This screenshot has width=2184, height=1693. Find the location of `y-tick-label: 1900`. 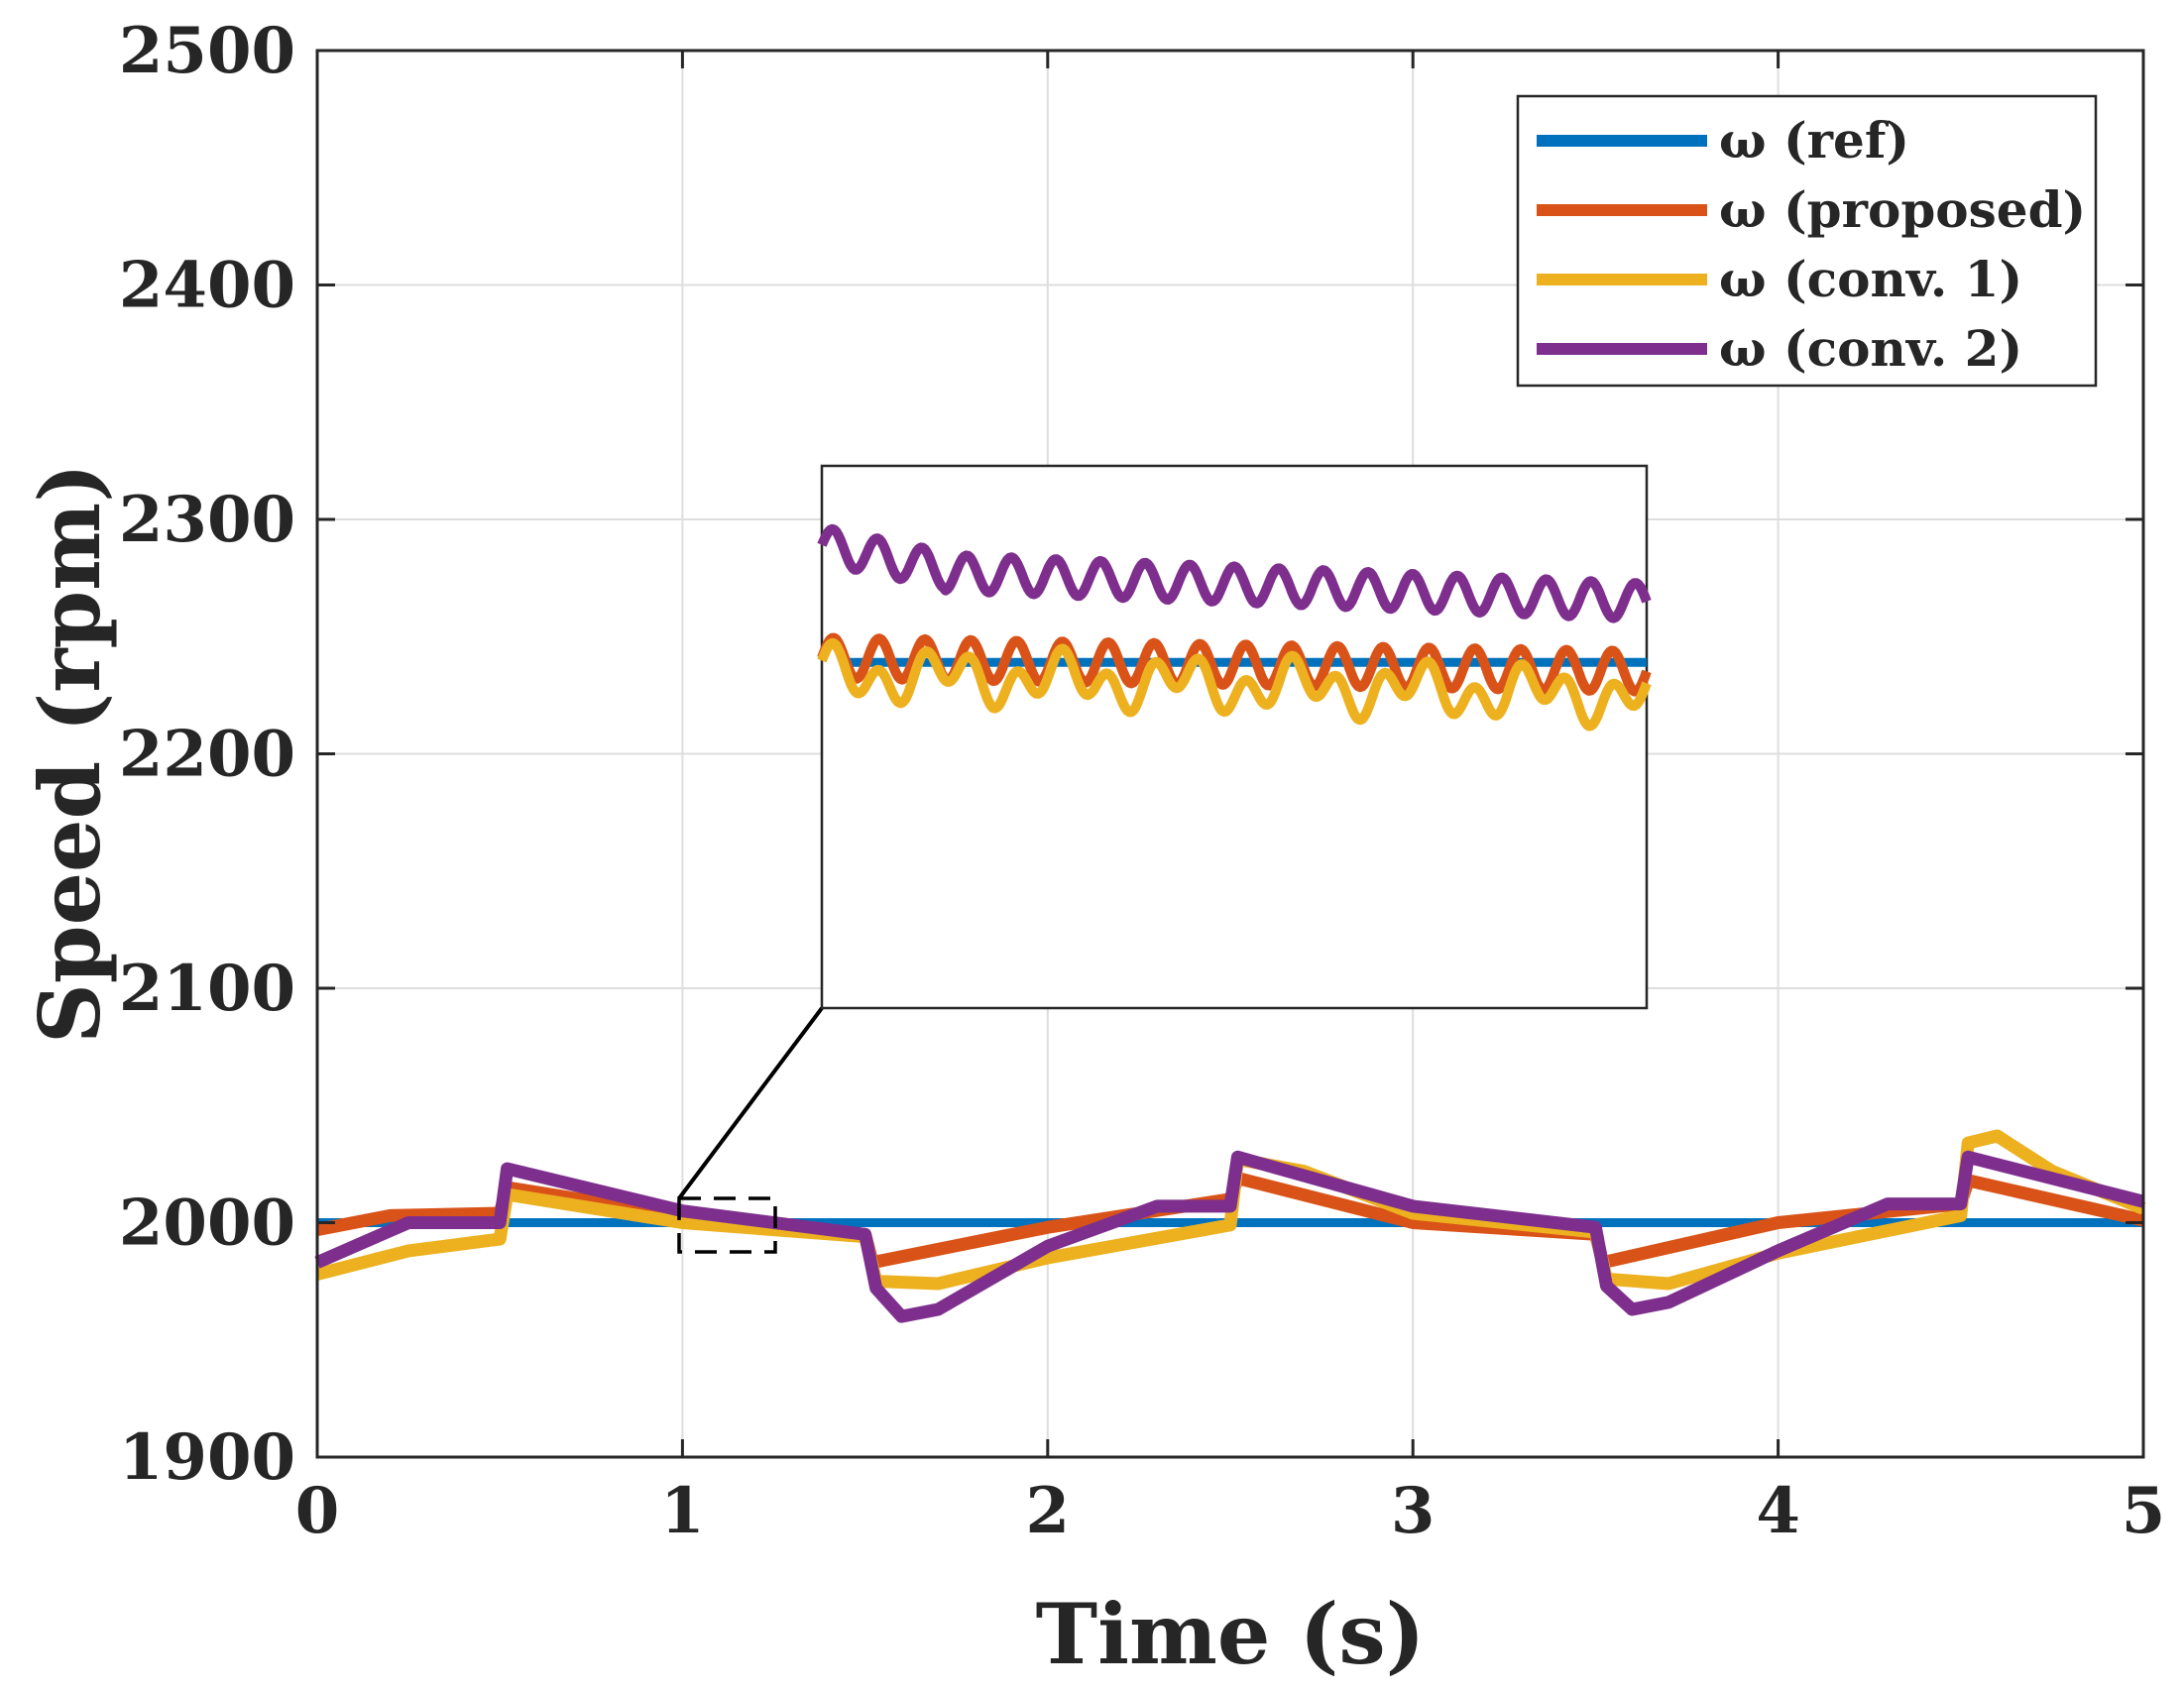

y-tick-label: 1900 is located at coordinates (207, 1457).